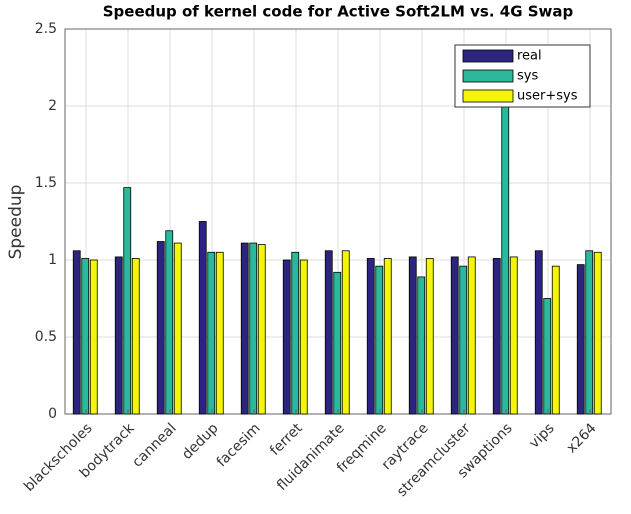 This screenshot has height=514, width=631. Describe the element at coordinates (541, 435) in the screenshot. I see `x-tick-label: vips` at that location.